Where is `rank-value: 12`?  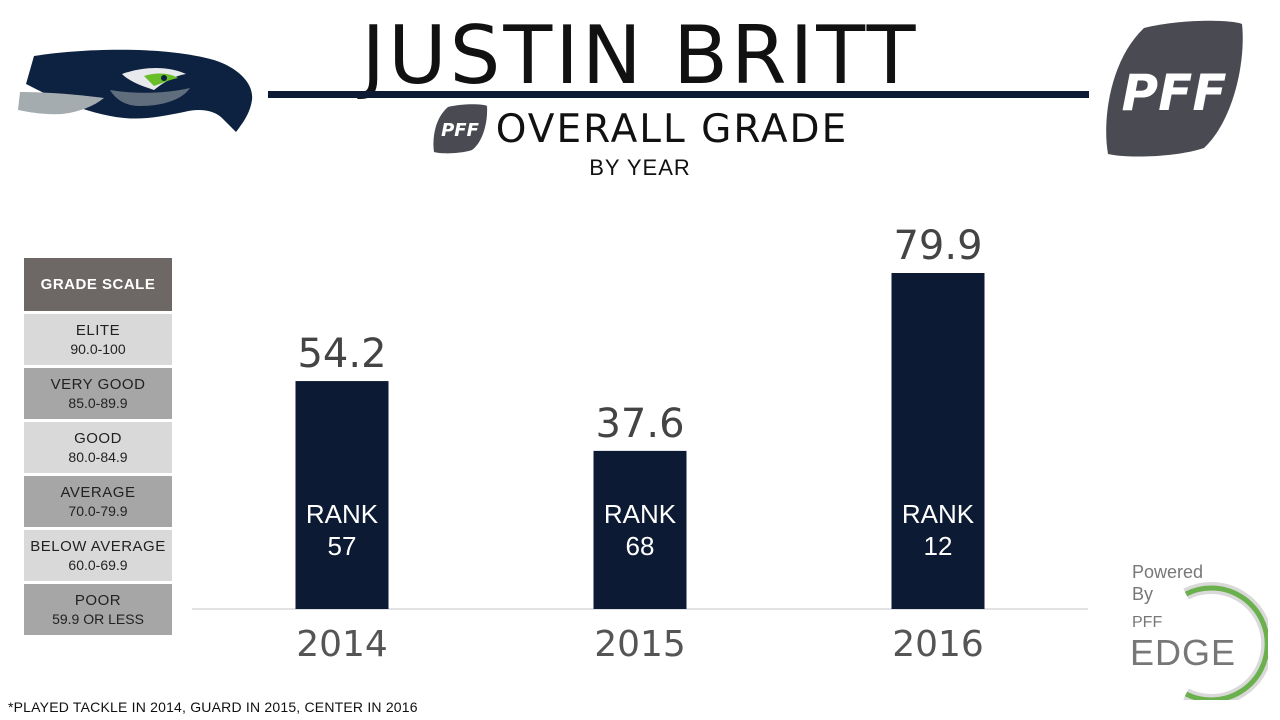 rank-value: 12 is located at coordinates (938, 546).